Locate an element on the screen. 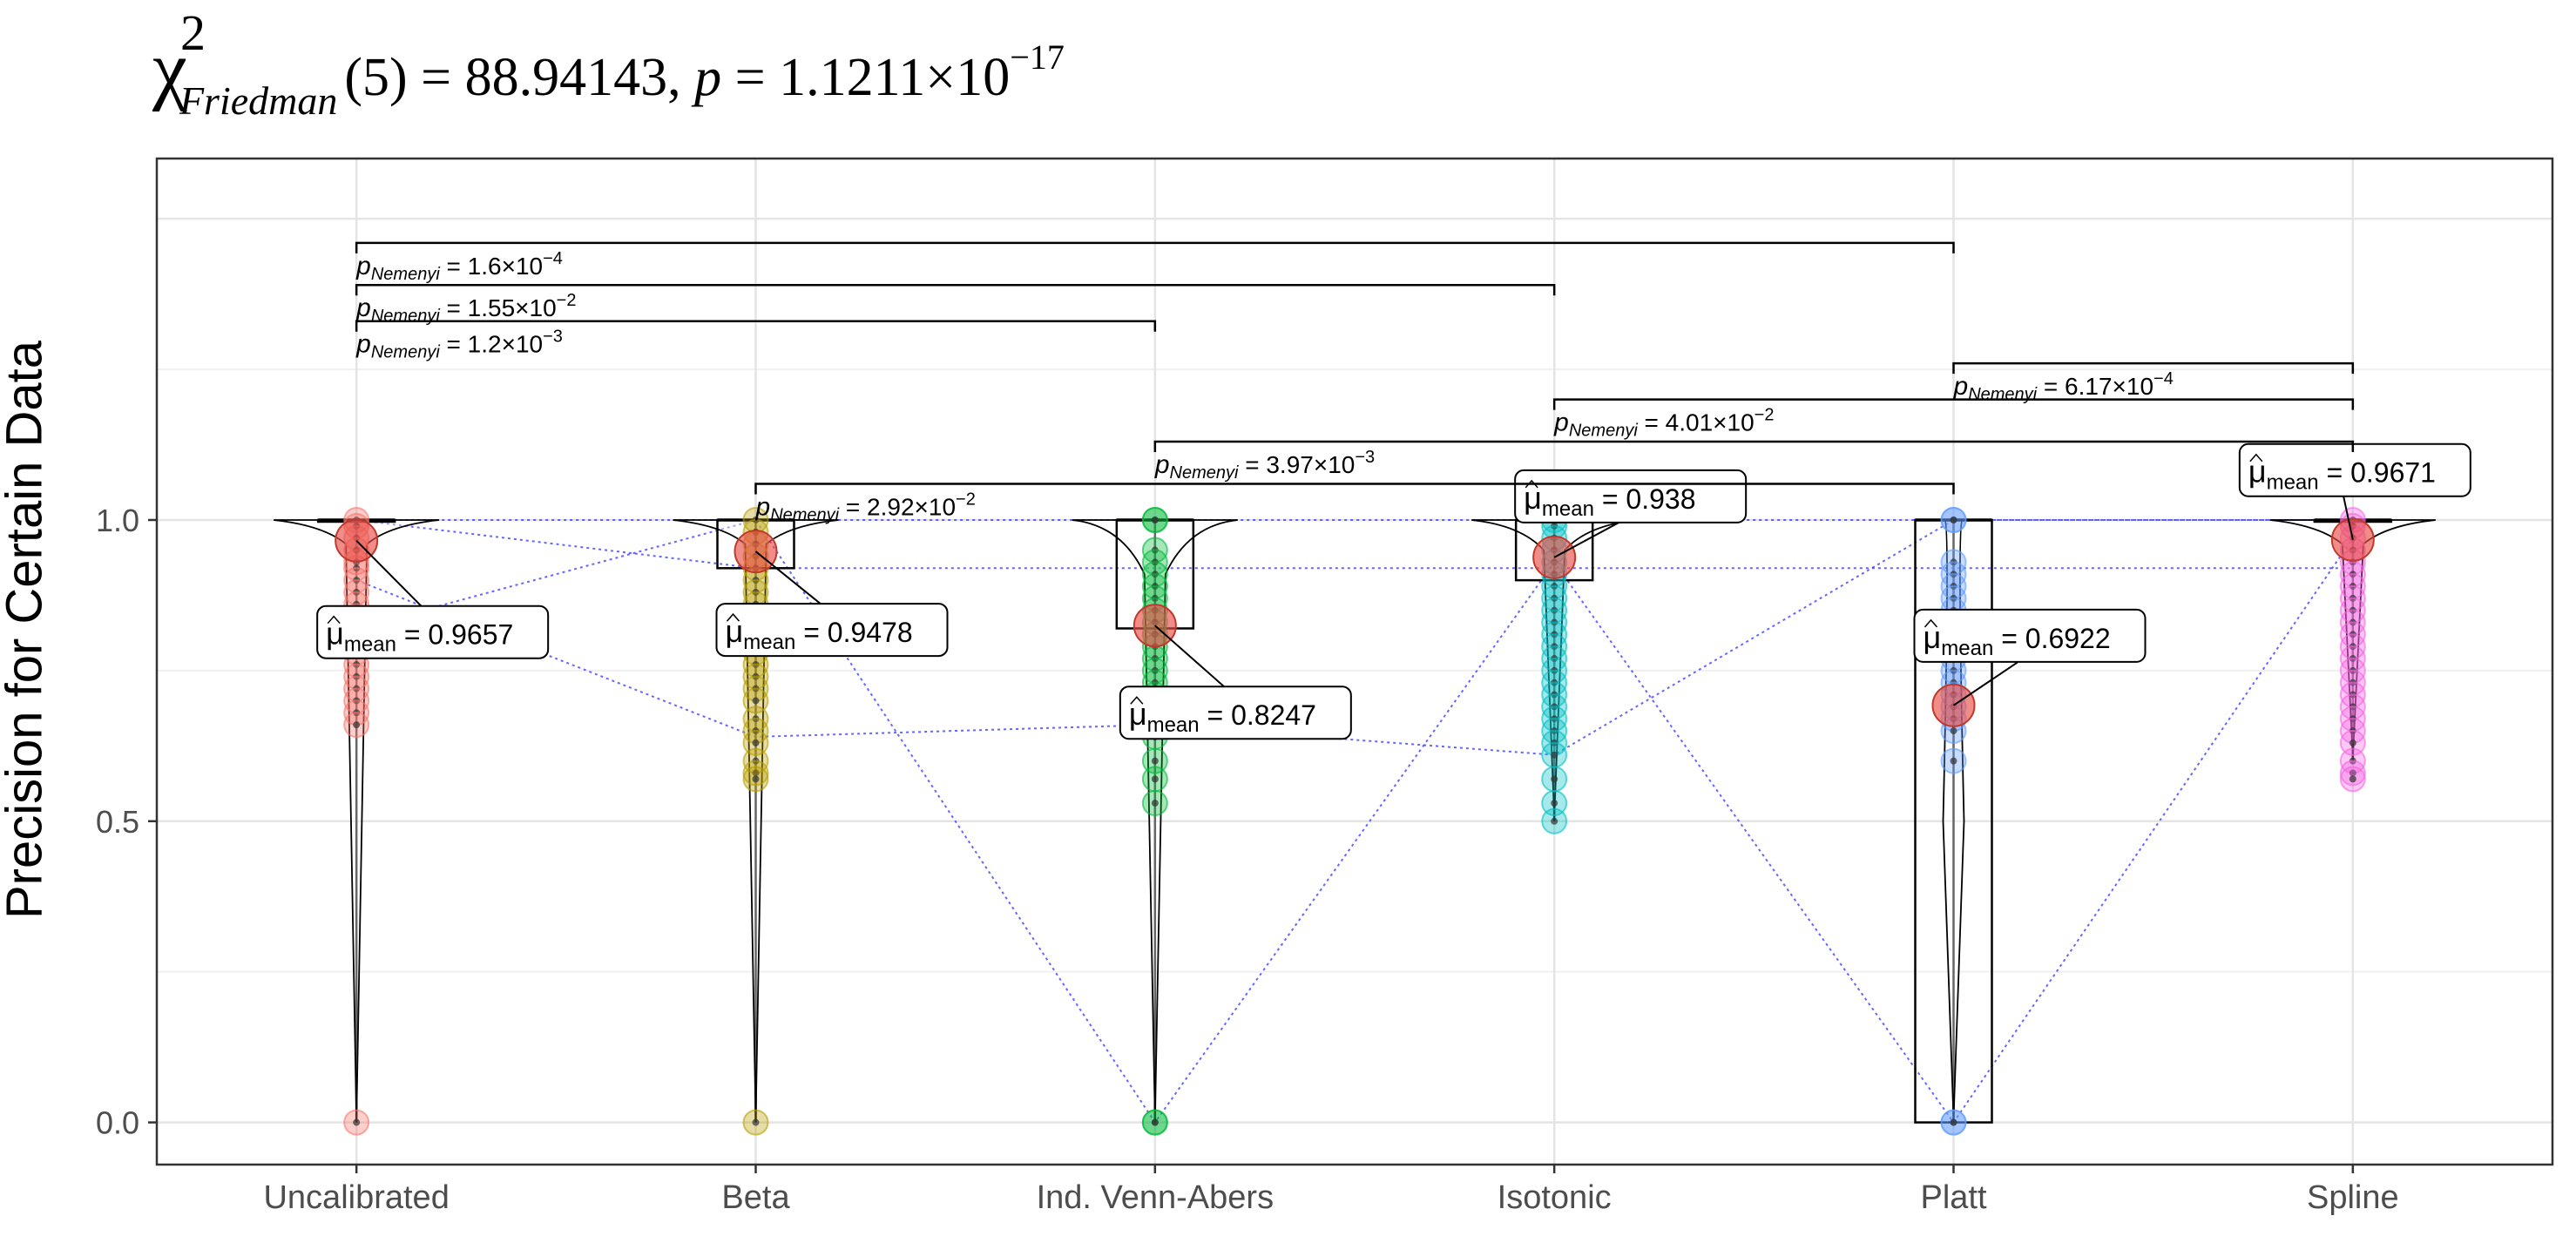 The image size is (2576, 1236). mean-label-text: μmean = 0.8247 is located at coordinates (1222, 716).